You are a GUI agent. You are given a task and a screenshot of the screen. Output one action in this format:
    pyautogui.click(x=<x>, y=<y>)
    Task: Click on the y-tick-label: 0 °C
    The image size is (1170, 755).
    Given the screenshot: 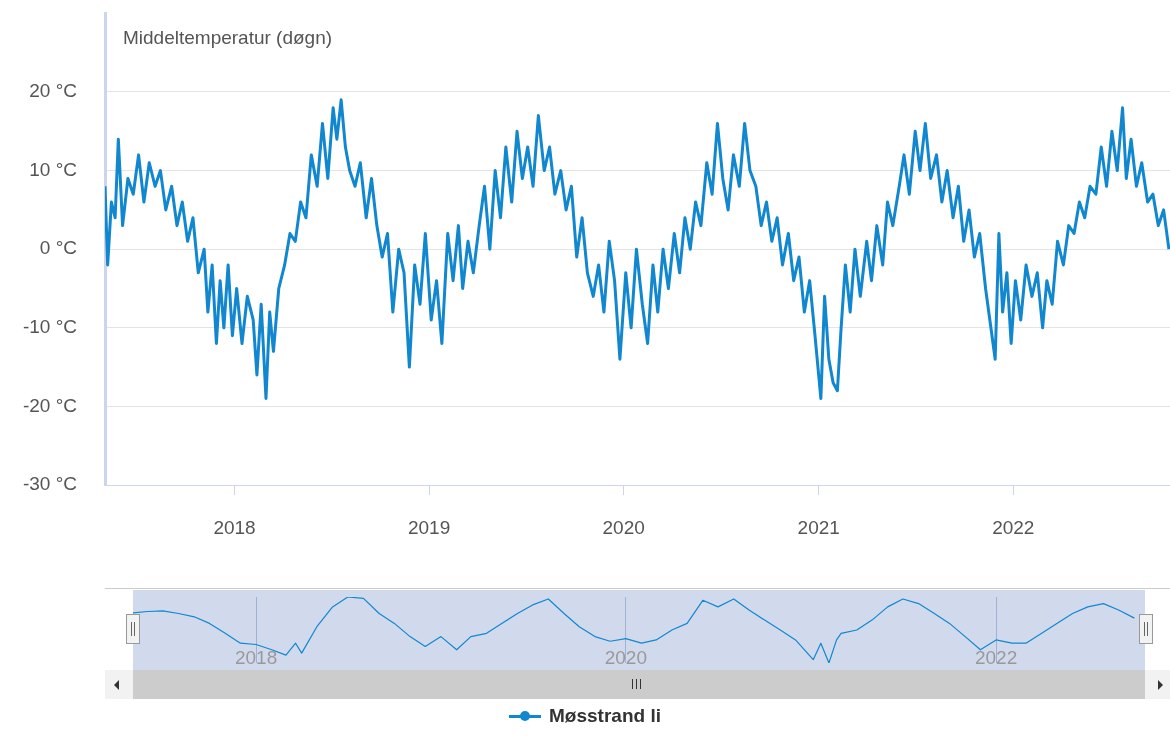 What is the action you would take?
    pyautogui.click(x=58, y=248)
    